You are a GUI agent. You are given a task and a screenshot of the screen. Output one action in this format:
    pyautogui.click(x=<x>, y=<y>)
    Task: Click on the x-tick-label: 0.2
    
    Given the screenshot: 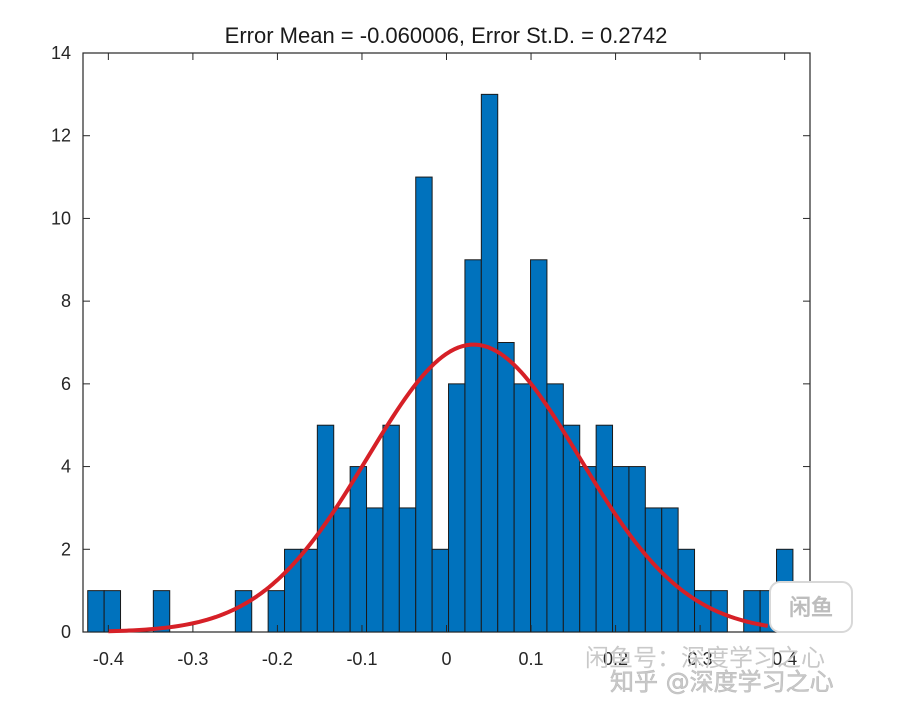 What is the action you would take?
    pyautogui.click(x=615, y=659)
    